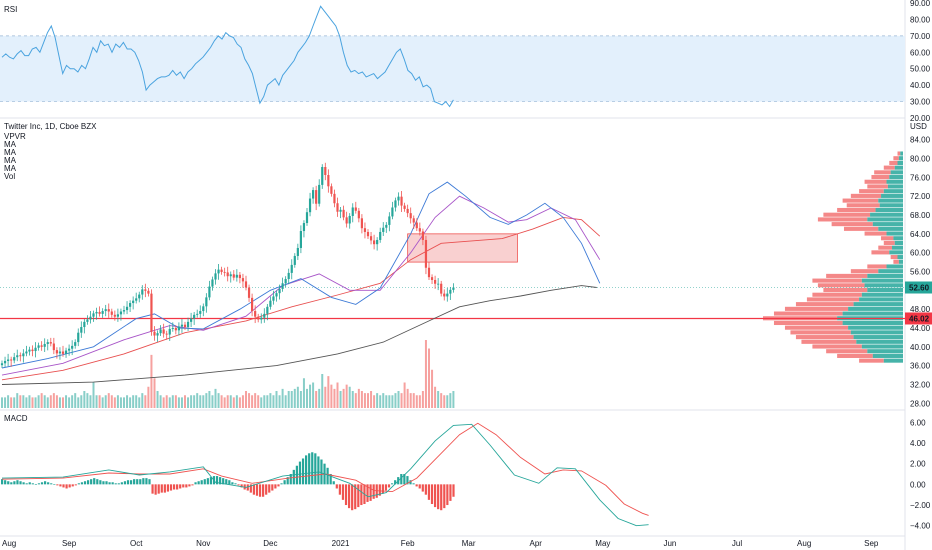 Image resolution: width=932 pixels, height=550 pixels. Describe the element at coordinates (920, 69) in the screenshot. I see `rsi-tick-label: 50.00` at that location.